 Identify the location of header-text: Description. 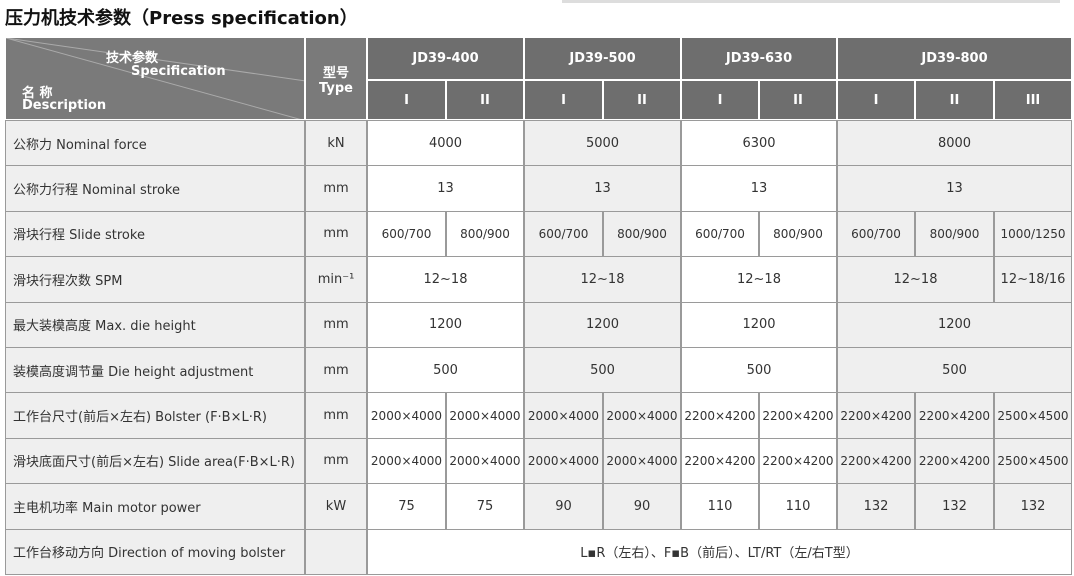
(64, 105).